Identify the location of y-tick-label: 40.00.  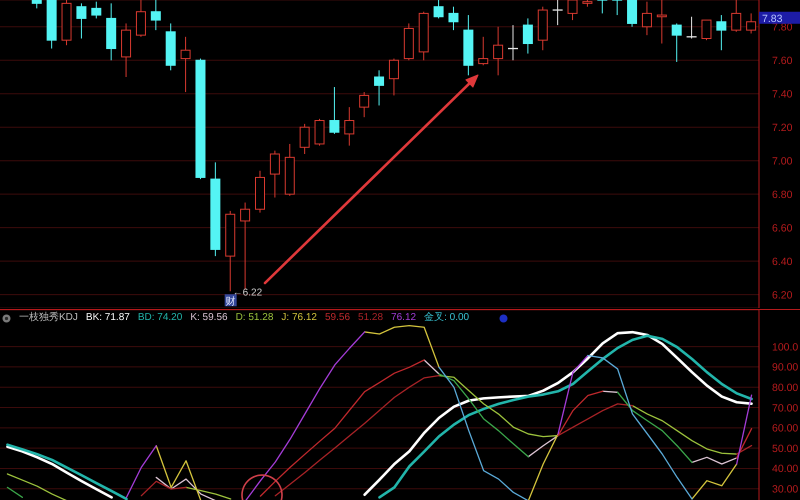
(785, 469).